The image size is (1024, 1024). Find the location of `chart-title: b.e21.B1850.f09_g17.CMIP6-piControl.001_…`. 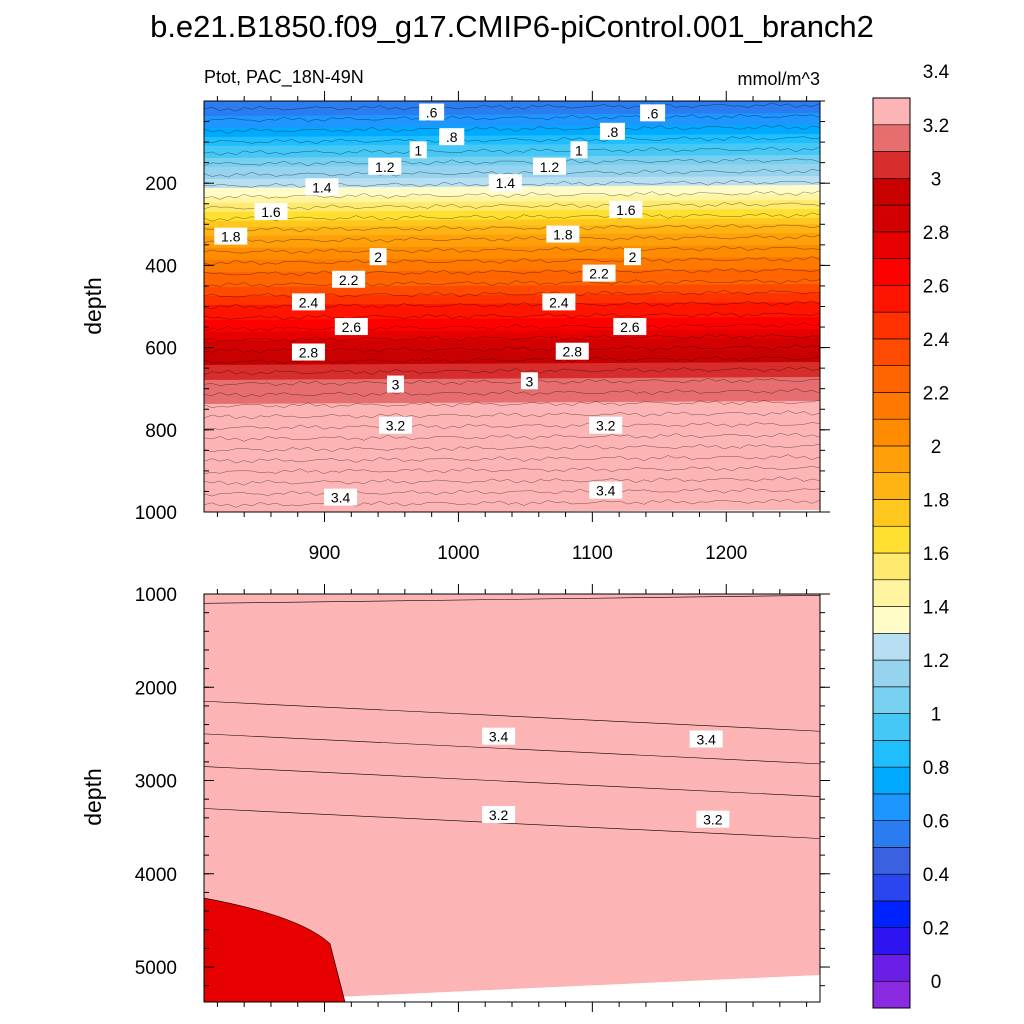

chart-title: b.e21.B1850.f09_g17.CMIP6-piControl.001_… is located at coordinates (512, 26).